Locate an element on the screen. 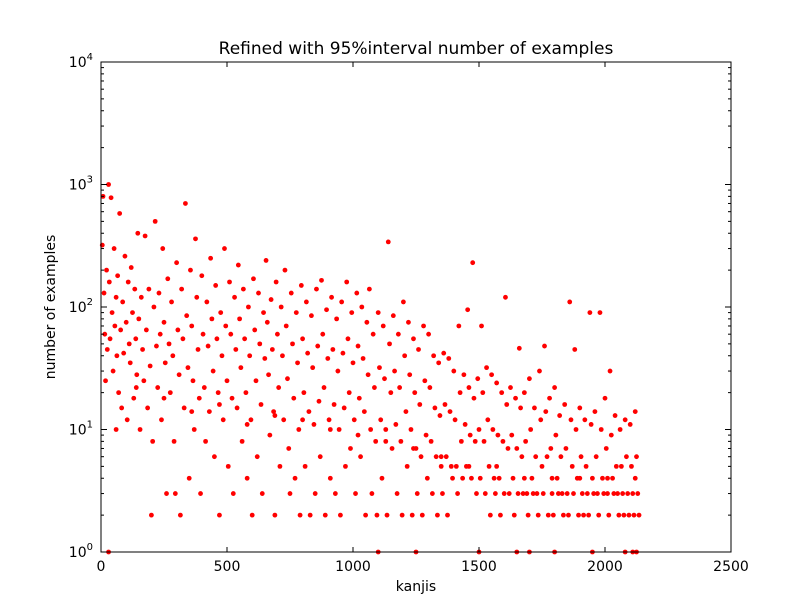  y-tick-label: 10⁴ is located at coordinates (81, 61).